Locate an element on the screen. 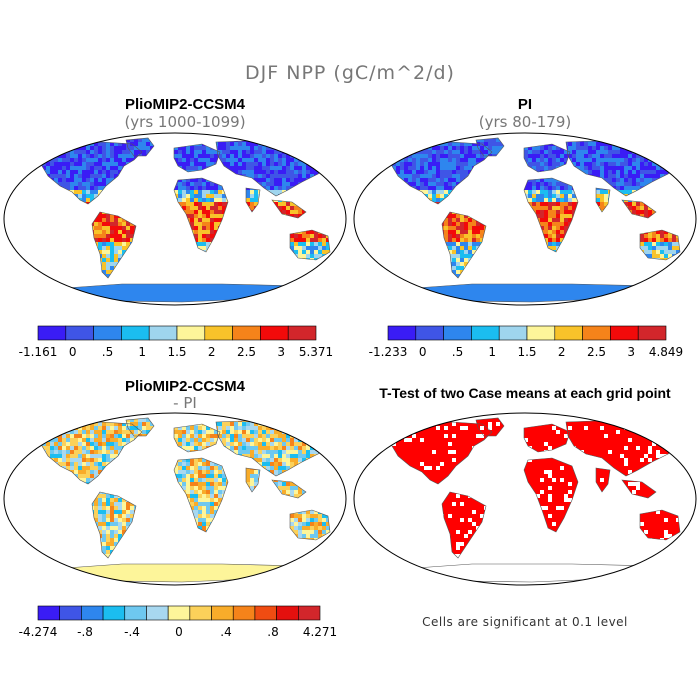 This screenshot has width=700, height=700. panel2-title: PI is located at coordinates (525, 104).